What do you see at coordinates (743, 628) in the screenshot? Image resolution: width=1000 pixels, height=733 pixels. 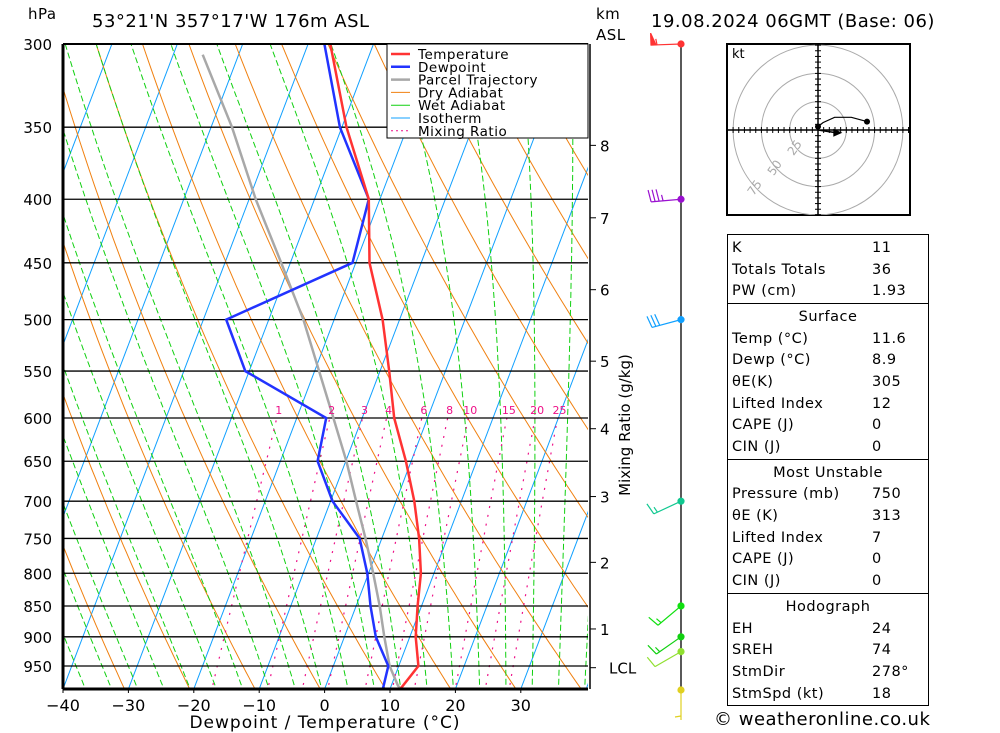 I see `label: EH` at bounding box center [743, 628].